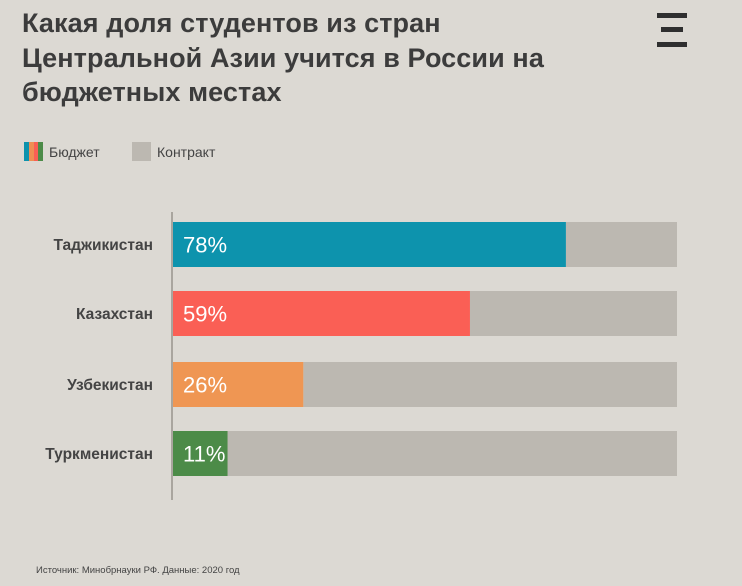 The width and height of the screenshot is (742, 586). I want to click on value-label-row-3: 26%, so click(205, 385).